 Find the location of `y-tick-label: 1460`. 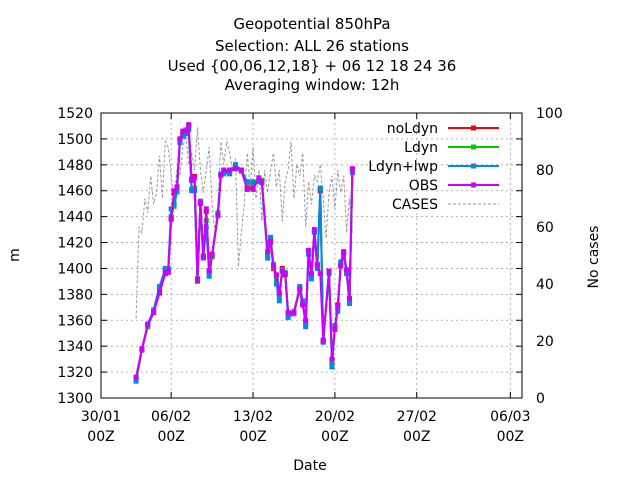

y-tick-label: 1460 is located at coordinates (75, 192).